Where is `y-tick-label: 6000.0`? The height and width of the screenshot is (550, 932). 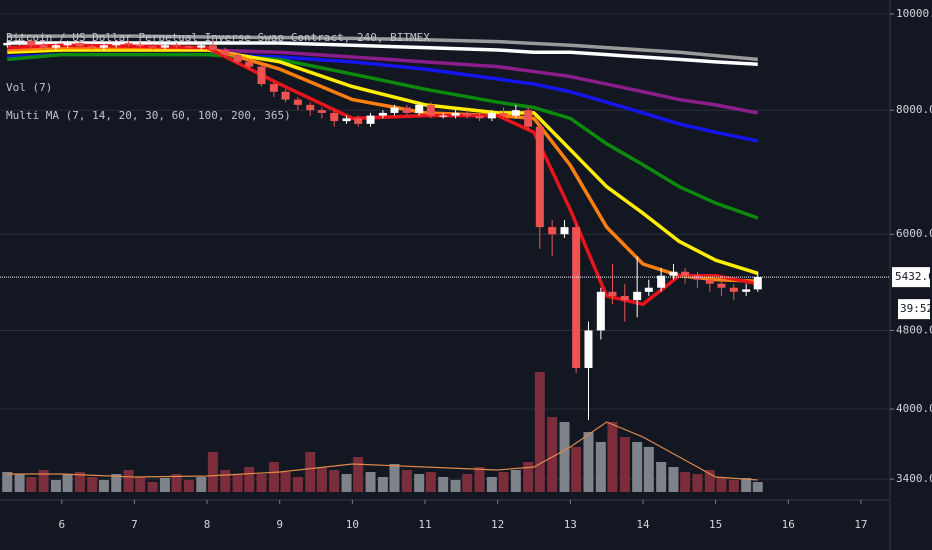 y-tick-label: 6000.0 is located at coordinates (914, 233).